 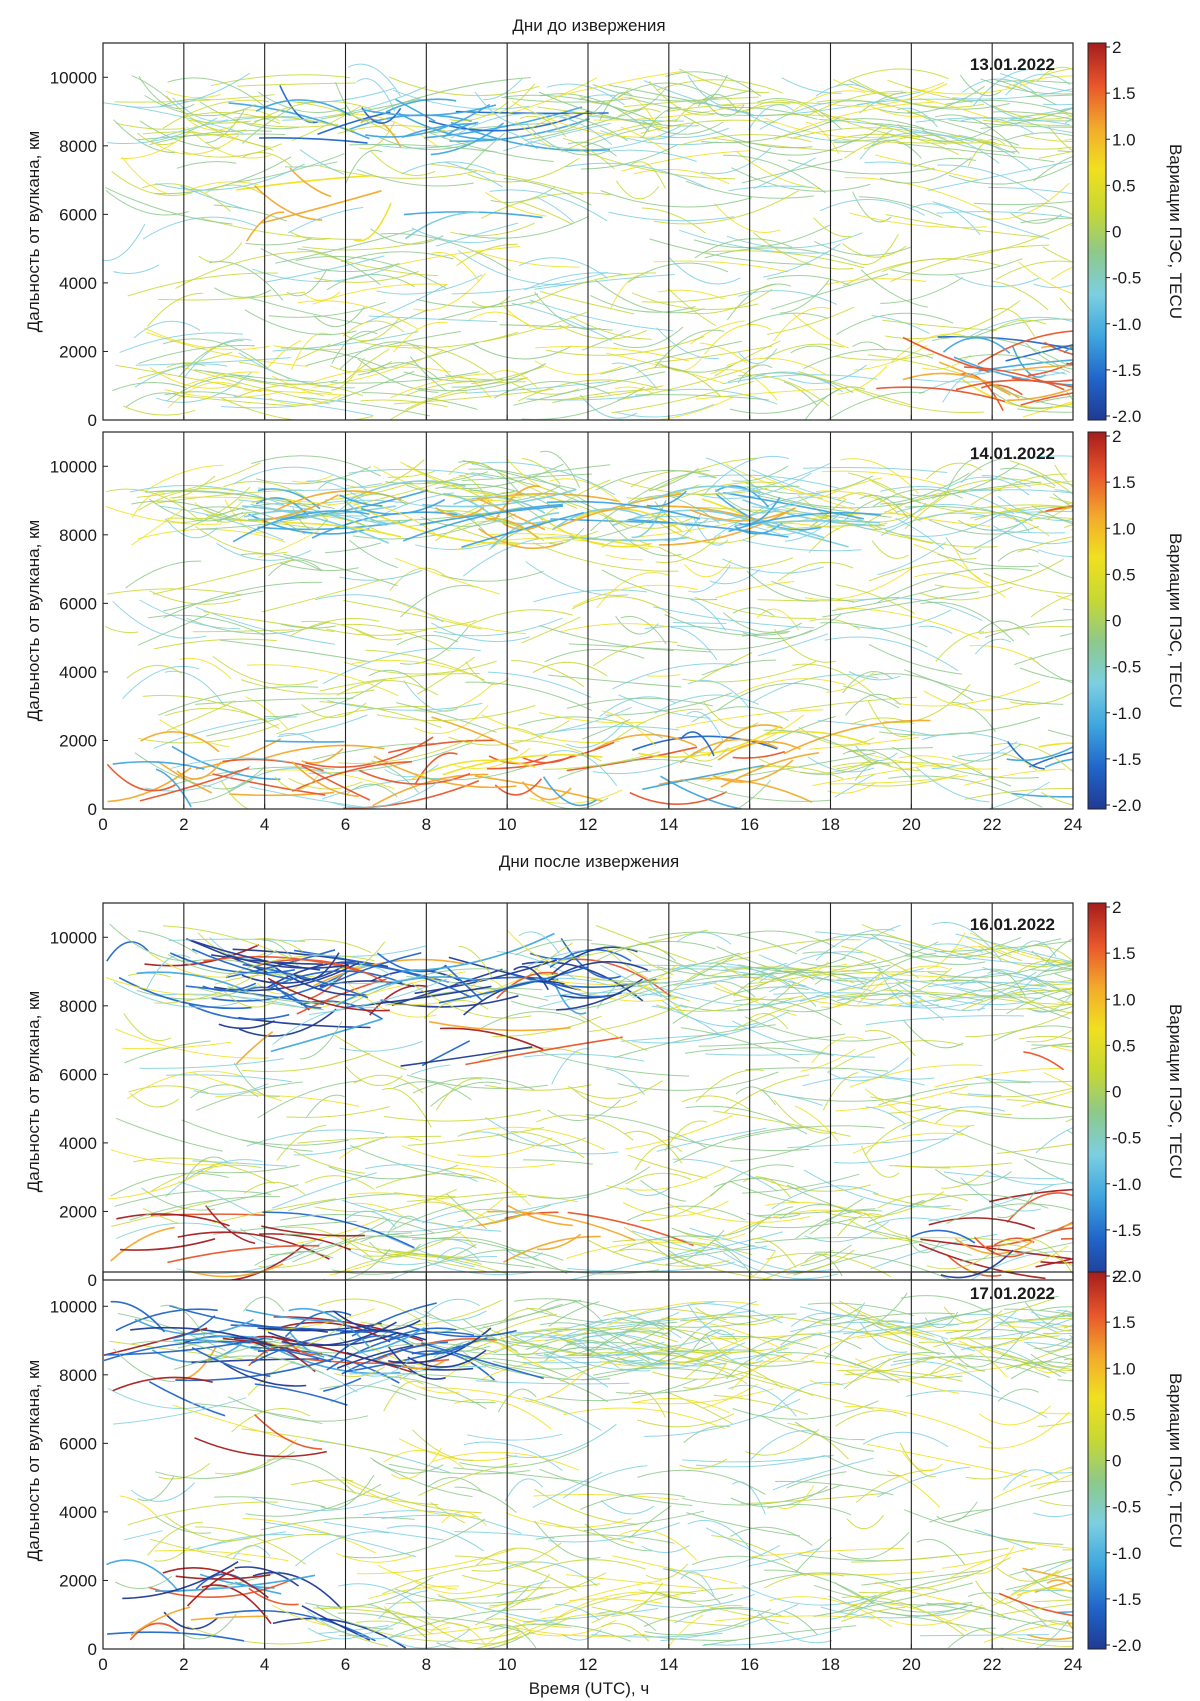 What do you see at coordinates (1124, 999) in the screenshot?
I see `colorbar-tick-label: 1.0` at bounding box center [1124, 999].